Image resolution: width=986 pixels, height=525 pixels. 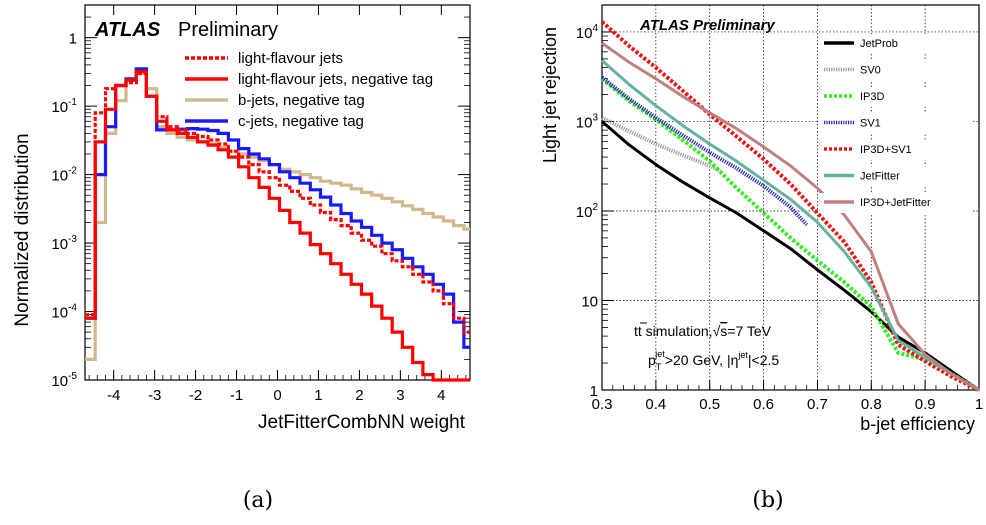 I want to click on series-sv0, so click(x=661, y=144).